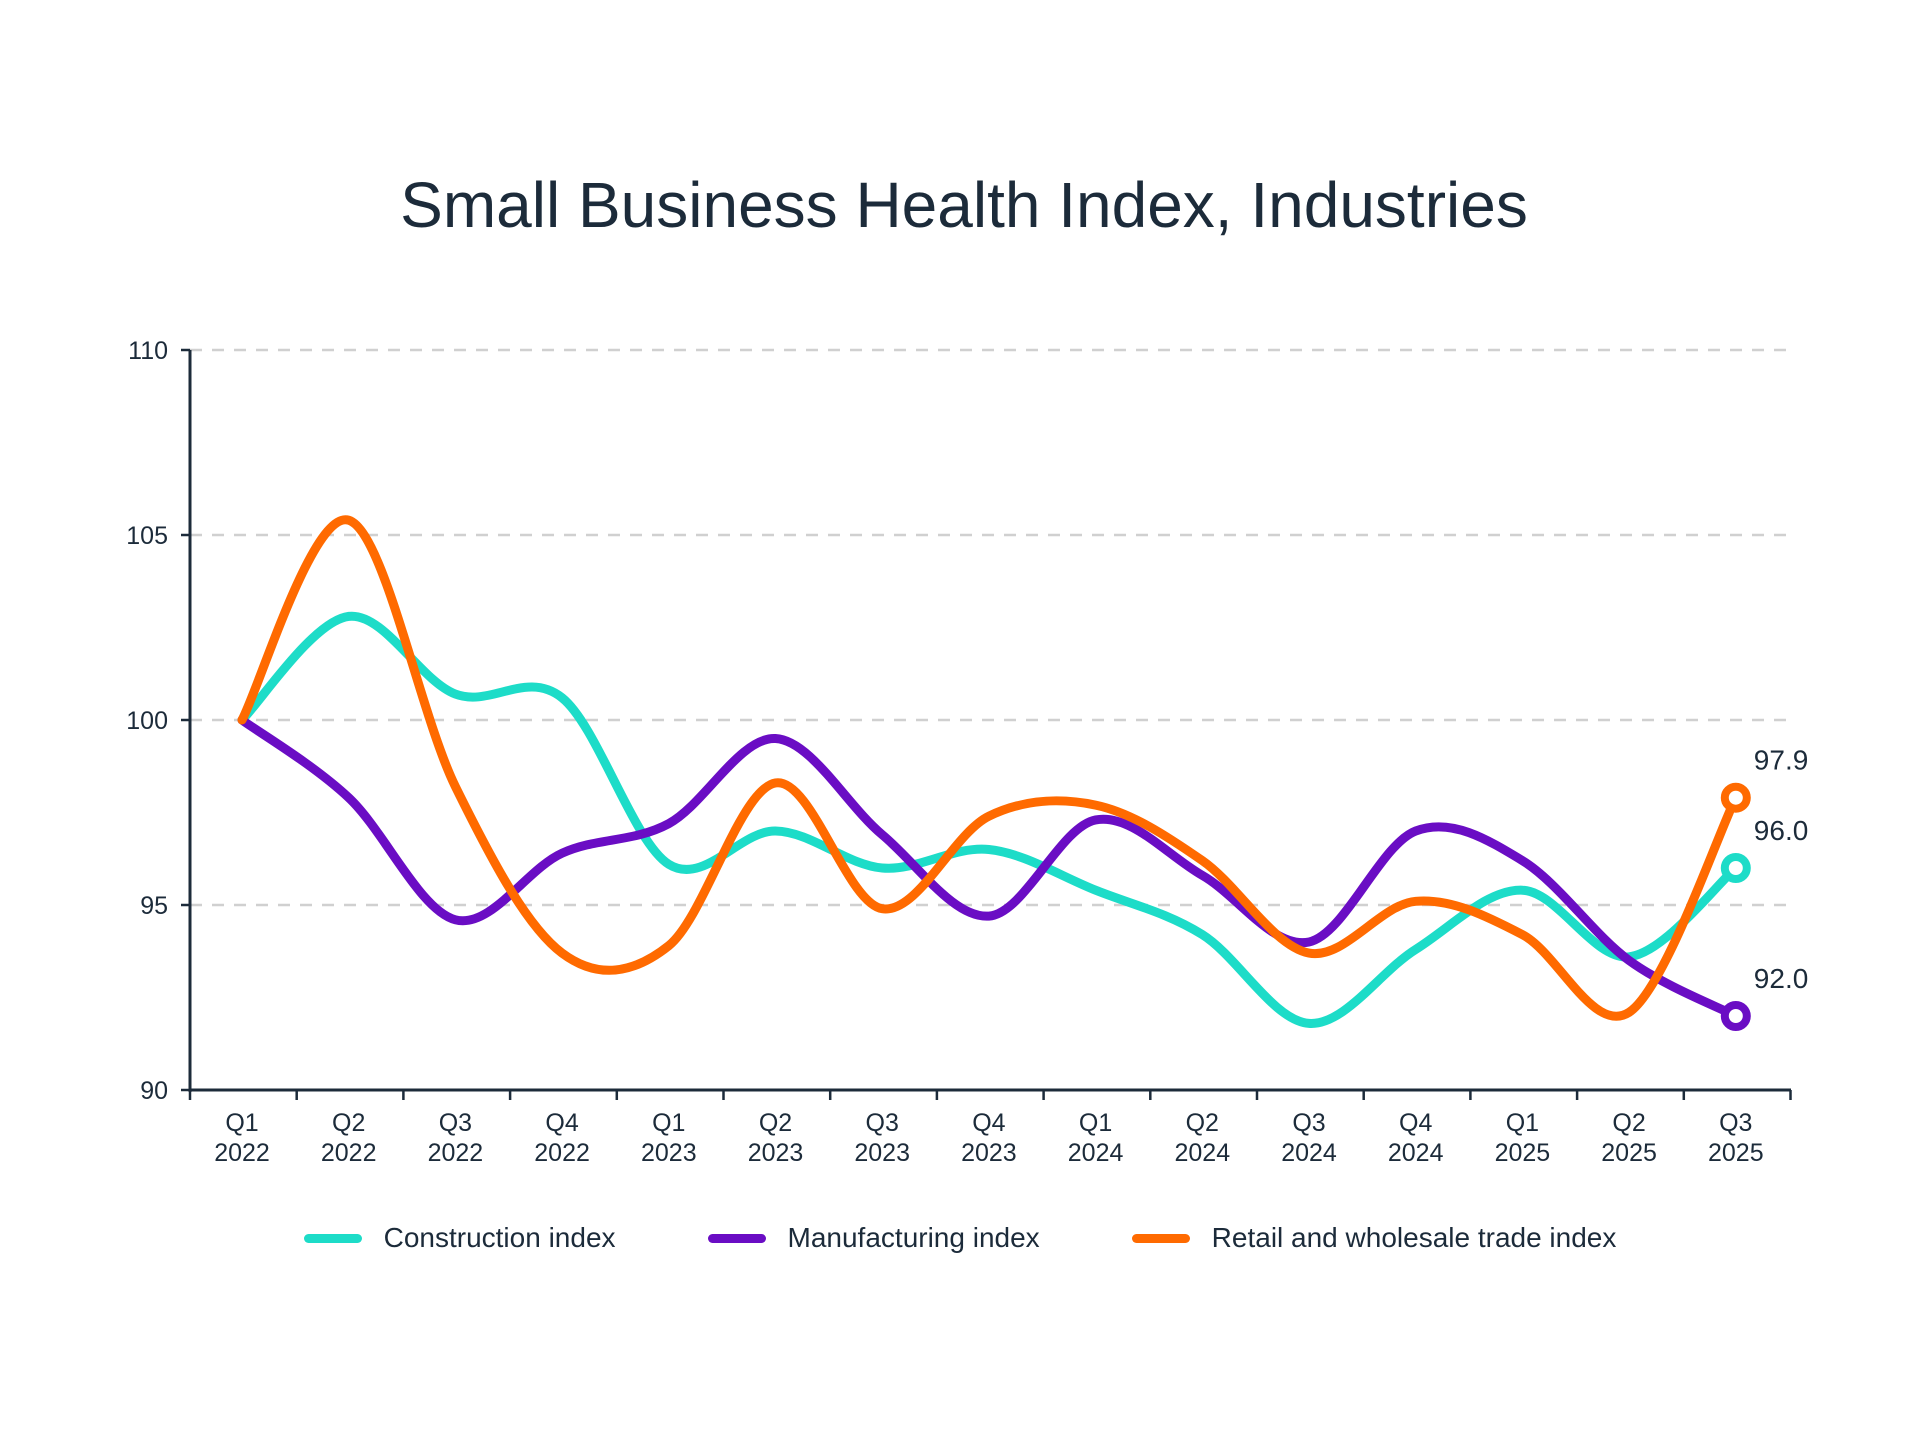 The height and width of the screenshot is (1440, 1920). I want to click on y-tick-label: 110, so click(148, 351).